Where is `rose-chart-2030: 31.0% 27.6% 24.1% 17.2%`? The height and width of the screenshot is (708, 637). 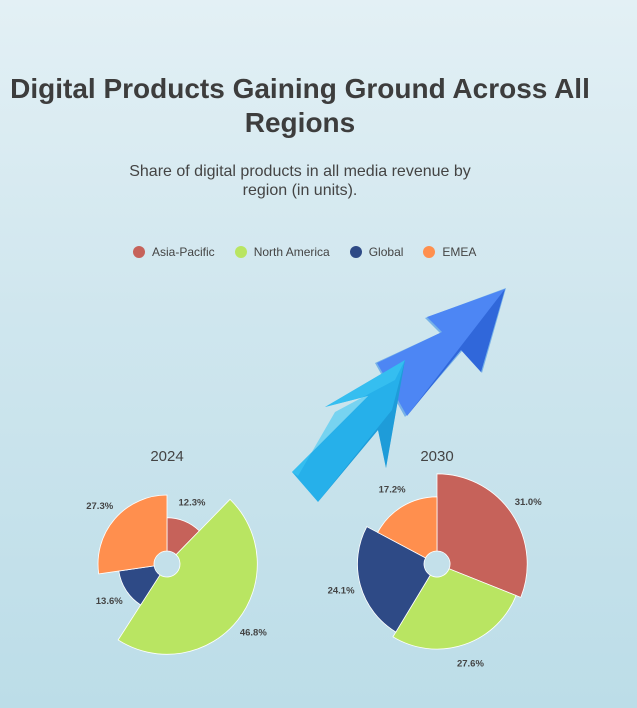 rose-chart-2030: 31.0% 27.6% 24.1% 17.2% is located at coordinates (435, 571).